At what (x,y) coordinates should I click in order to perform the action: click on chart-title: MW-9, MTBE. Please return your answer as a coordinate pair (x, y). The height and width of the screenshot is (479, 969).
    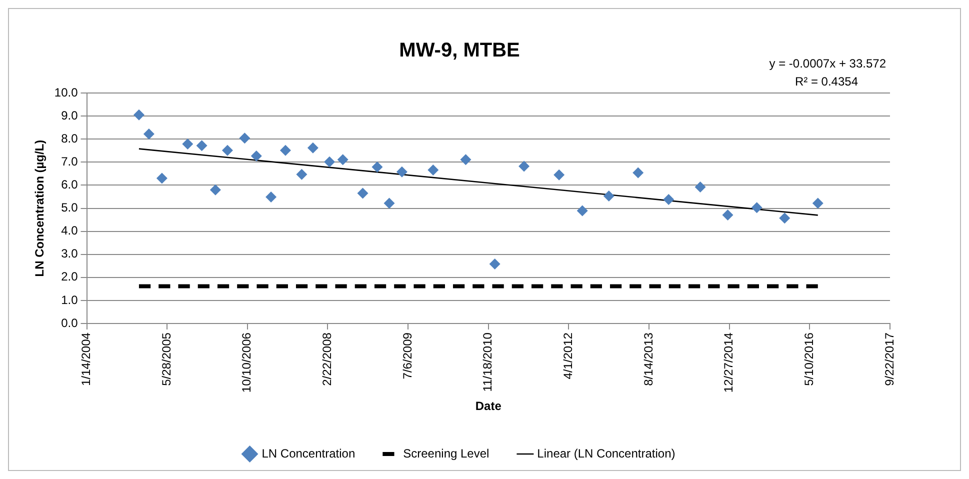
    Looking at the image, I should click on (459, 51).